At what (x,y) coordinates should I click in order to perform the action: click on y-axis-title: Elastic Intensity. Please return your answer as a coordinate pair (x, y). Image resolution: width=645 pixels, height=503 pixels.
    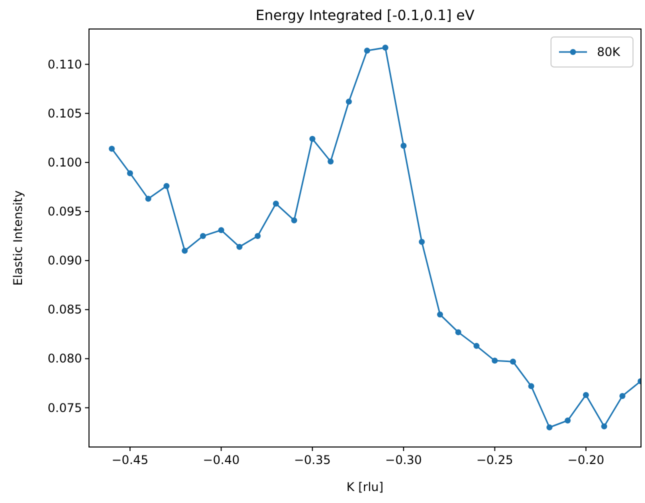
    Looking at the image, I should click on (18, 238).